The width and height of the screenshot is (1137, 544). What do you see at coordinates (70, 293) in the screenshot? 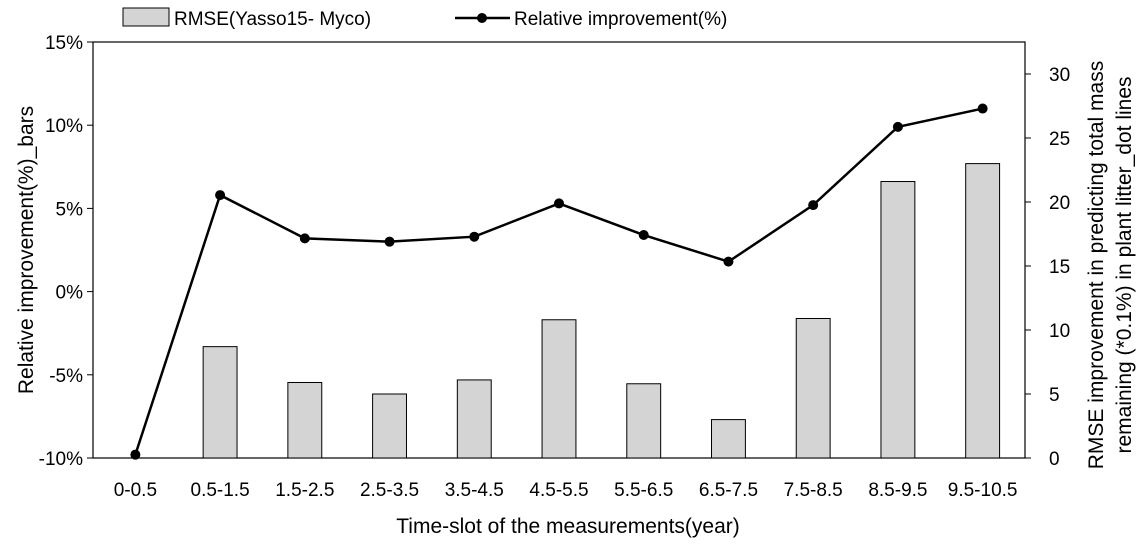
I see `left-tick-label: 0%` at bounding box center [70, 293].